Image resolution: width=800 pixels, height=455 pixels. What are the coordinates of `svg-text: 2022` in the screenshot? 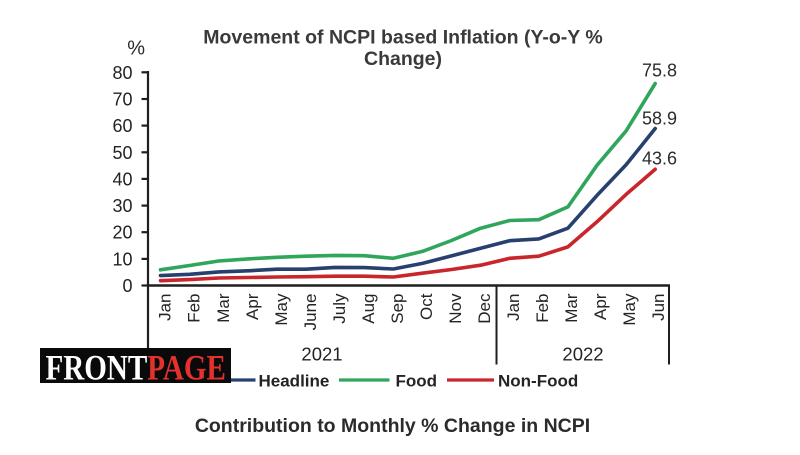 It's located at (582, 354).